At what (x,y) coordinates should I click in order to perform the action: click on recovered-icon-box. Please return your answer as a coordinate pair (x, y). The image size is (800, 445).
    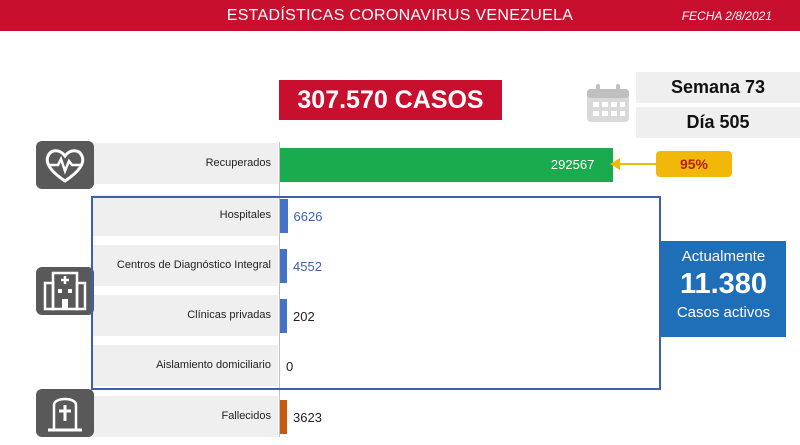
    Looking at the image, I should click on (65, 165).